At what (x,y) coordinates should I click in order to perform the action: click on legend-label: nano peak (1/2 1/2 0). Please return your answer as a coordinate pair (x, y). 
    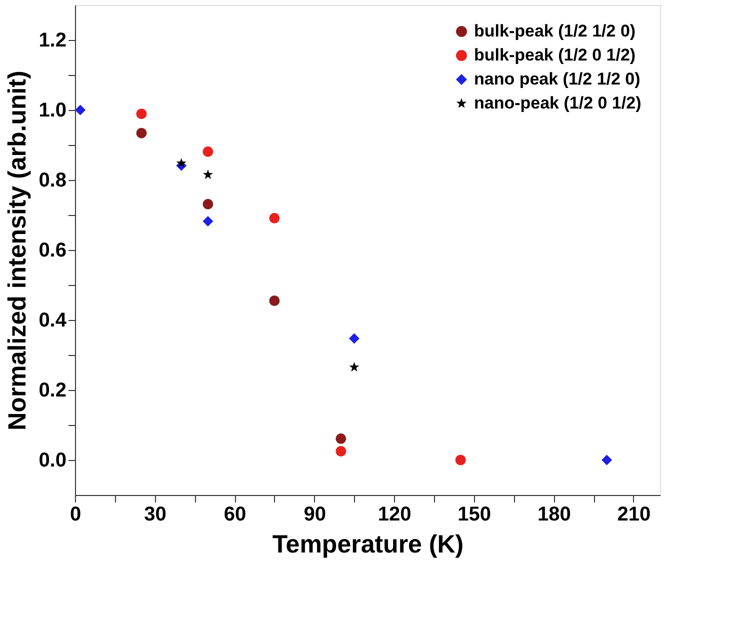
    Looking at the image, I should click on (557, 79).